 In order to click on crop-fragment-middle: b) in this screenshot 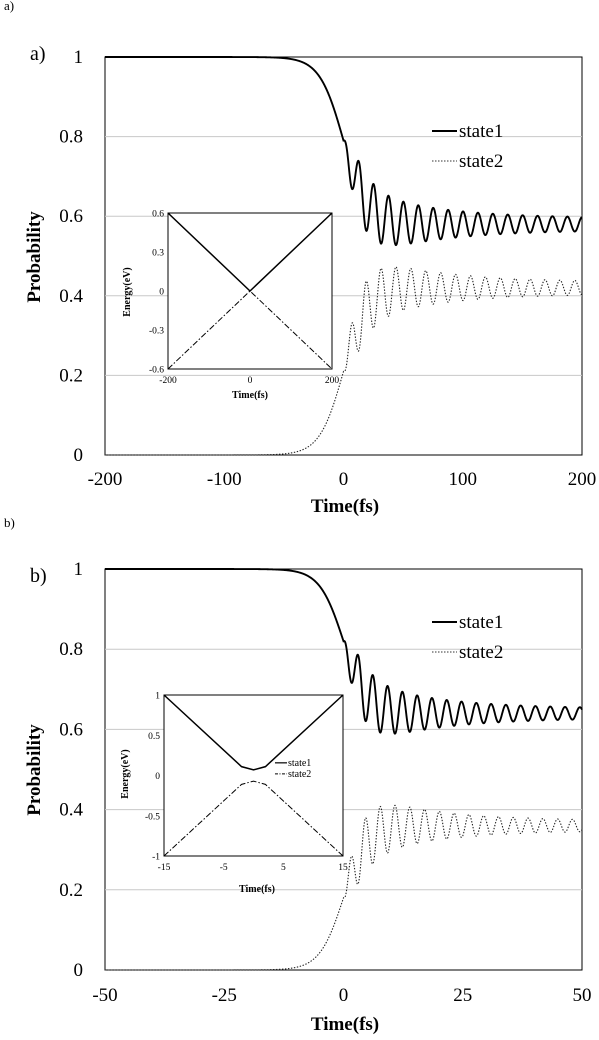, I will do `click(9, 522)`.